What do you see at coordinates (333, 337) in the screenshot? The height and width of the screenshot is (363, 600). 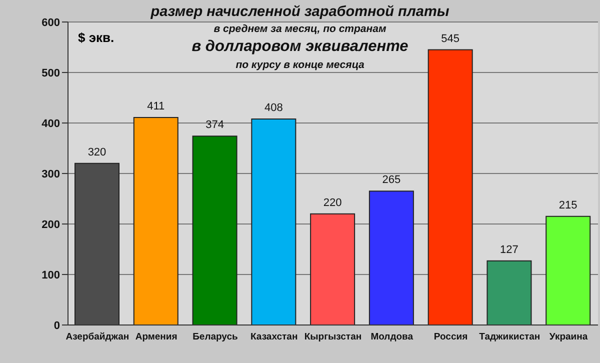 I see `x-tick-label: Кыргызстан` at bounding box center [333, 337].